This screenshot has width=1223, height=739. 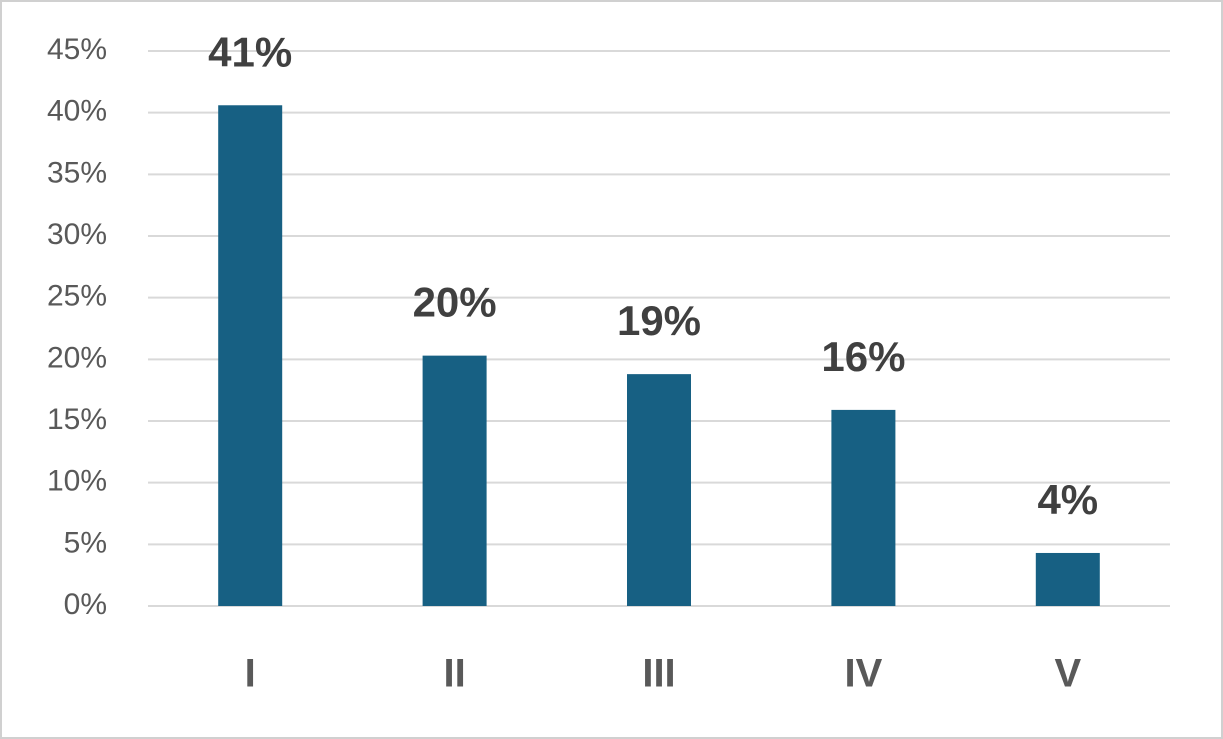 What do you see at coordinates (77, 481) in the screenshot?
I see `y-tick-label: 10%` at bounding box center [77, 481].